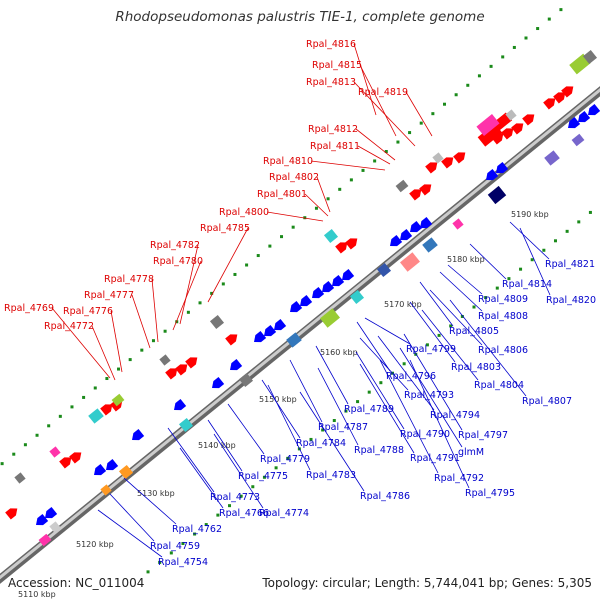 This screenshot has width=600, height=600. I want to click on scale-label: 5150 kbp, so click(278, 399).